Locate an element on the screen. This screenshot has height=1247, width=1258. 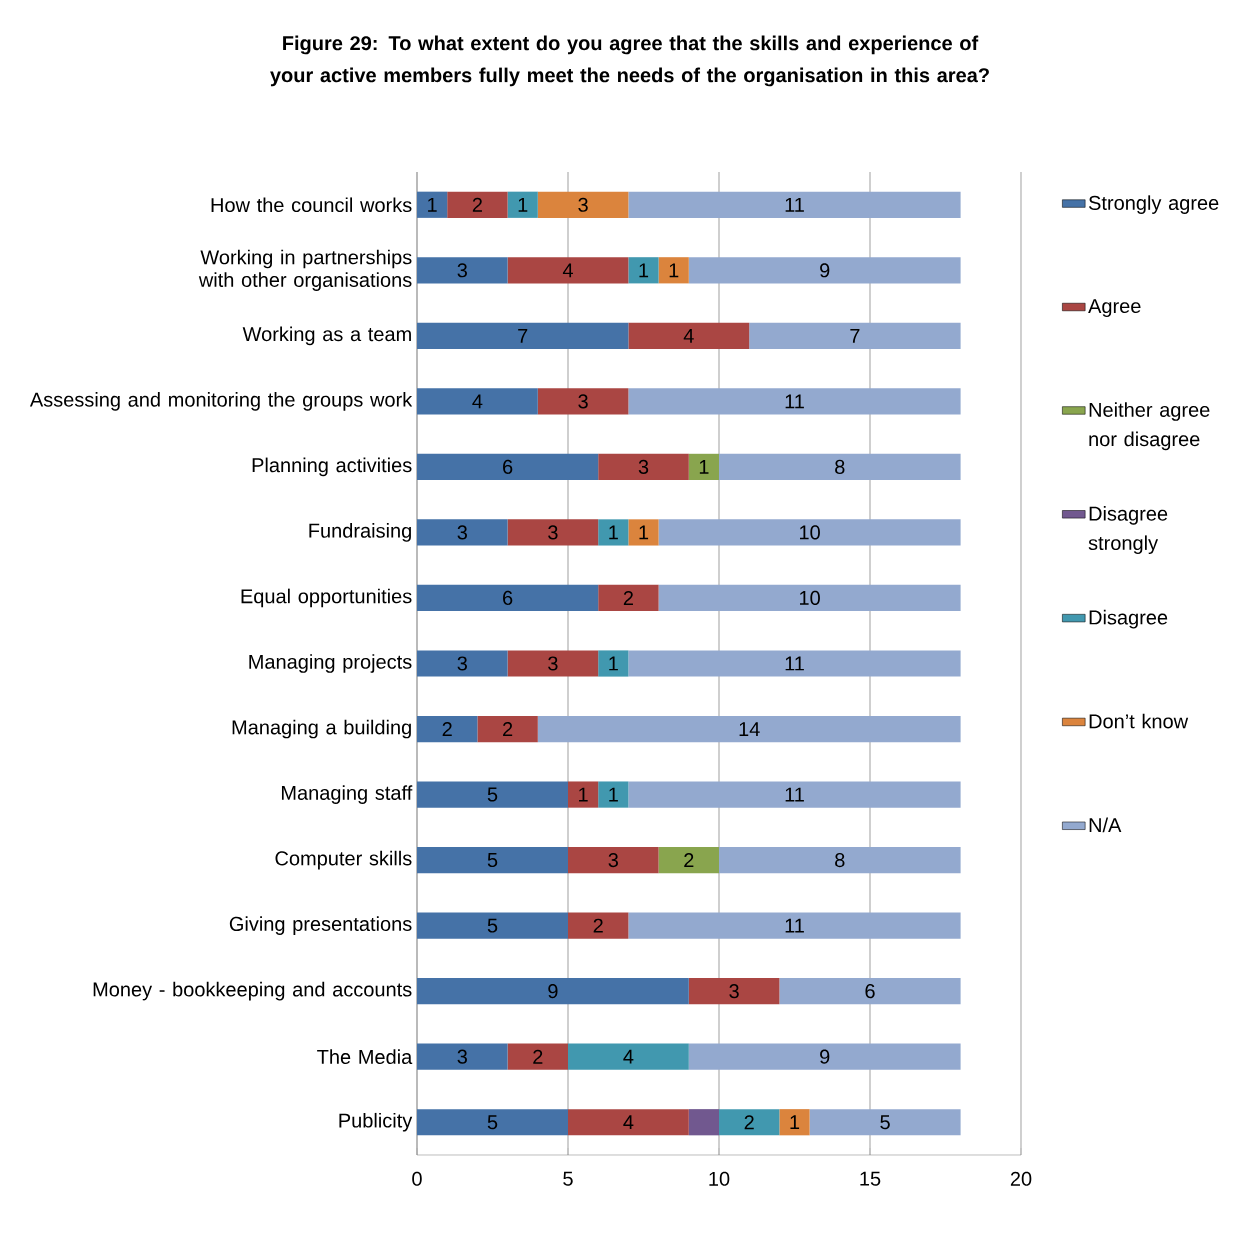
data-label: 9 is located at coordinates (553, 991).